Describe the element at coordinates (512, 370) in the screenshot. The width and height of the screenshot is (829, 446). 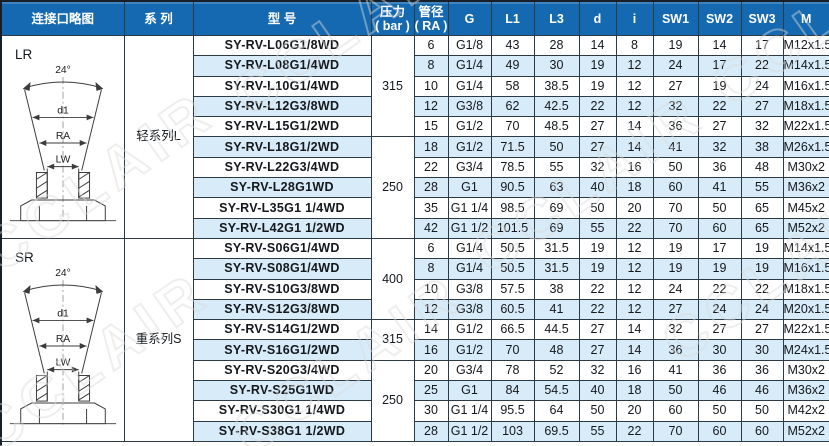
I see `l1-cell: 78` at that location.